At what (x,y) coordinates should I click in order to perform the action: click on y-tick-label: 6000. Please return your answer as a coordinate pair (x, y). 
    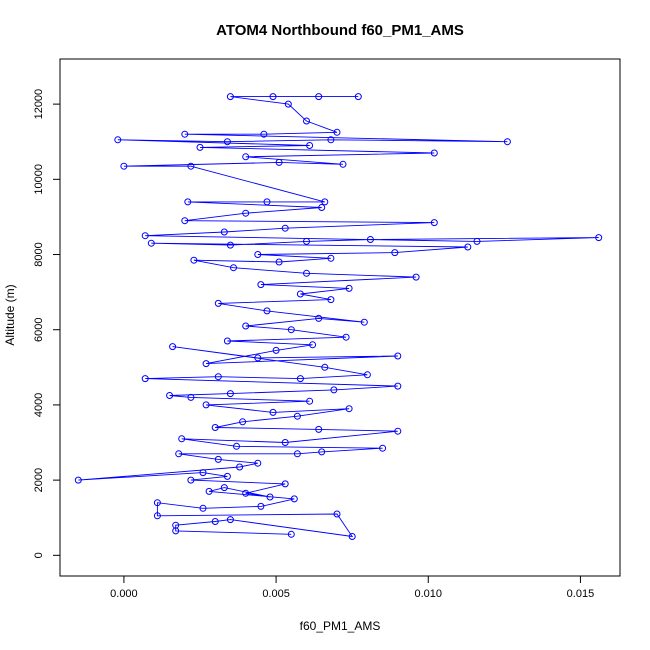
    Looking at the image, I should click on (39, 329).